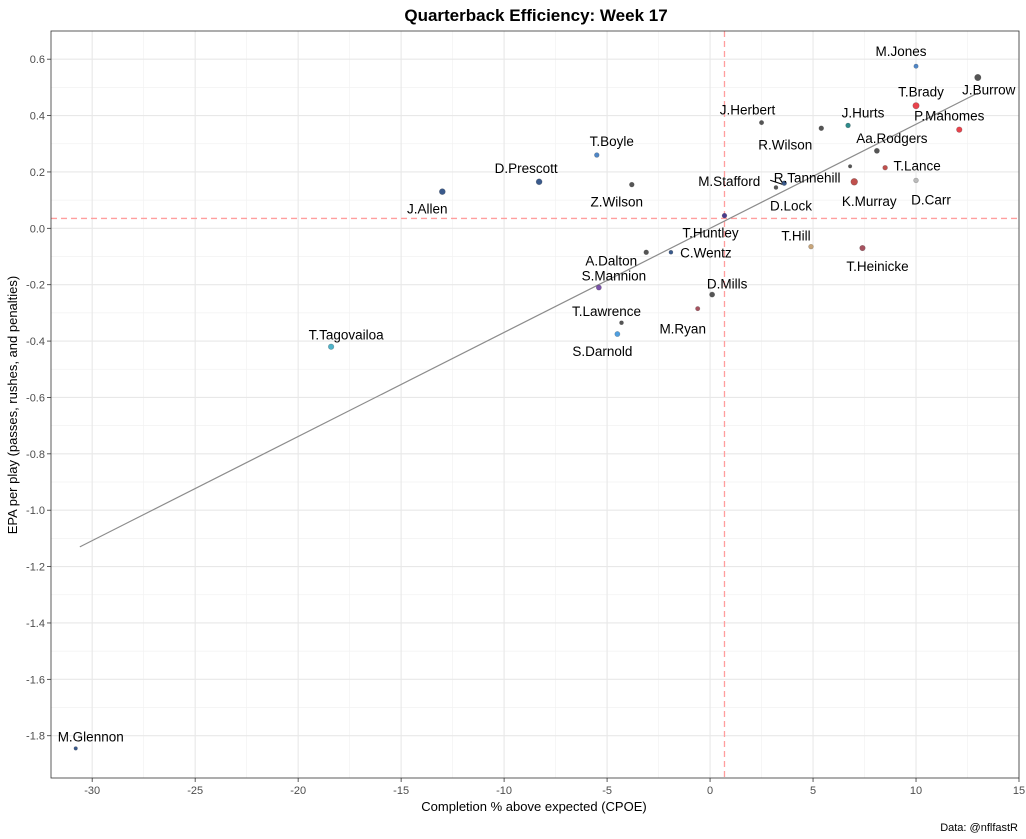 The image size is (1026, 839). I want to click on x-tick-label: -20, so click(298, 791).